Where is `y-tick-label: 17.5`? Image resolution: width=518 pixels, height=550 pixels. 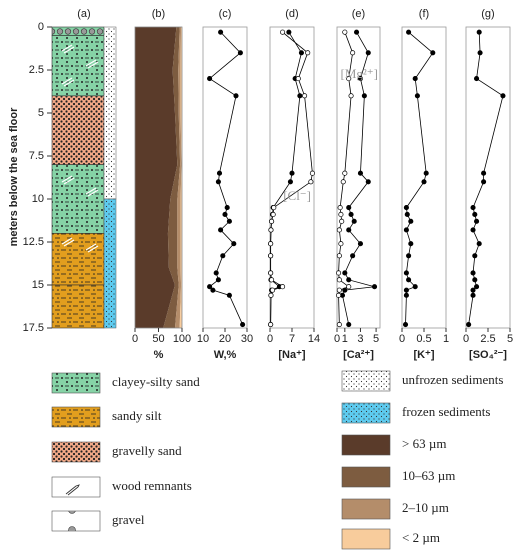 y-tick-label: 17.5 is located at coordinates (33, 328).